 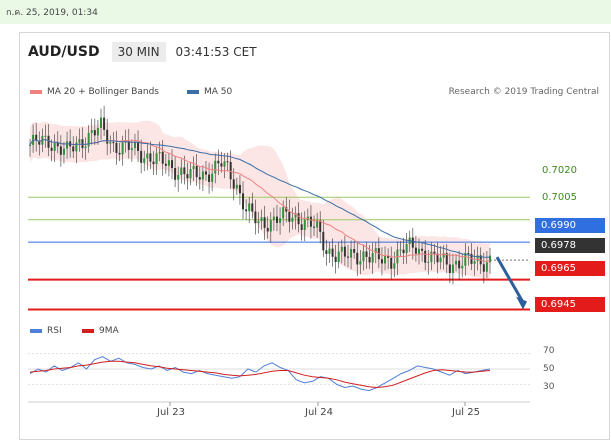 I want to click on ma9-swatch, so click(x=88, y=331).